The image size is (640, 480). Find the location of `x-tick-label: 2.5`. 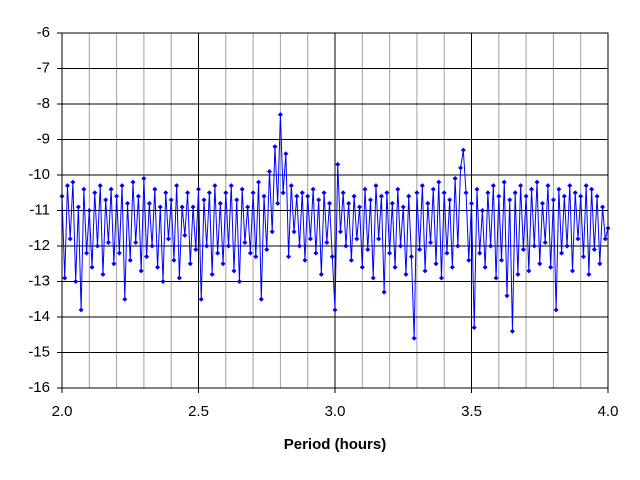

x-tick-label: 2.5 is located at coordinates (198, 411).